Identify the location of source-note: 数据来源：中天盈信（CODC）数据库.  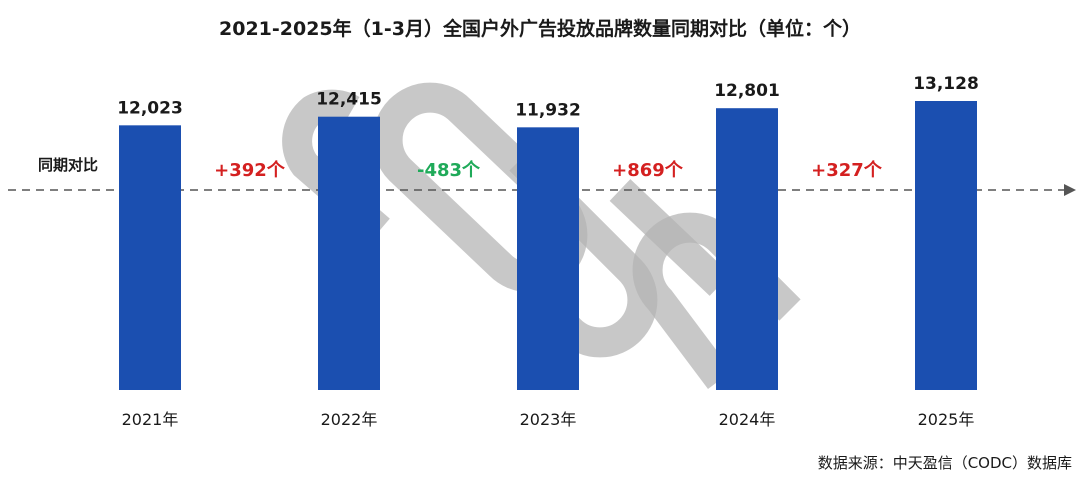
(945, 463).